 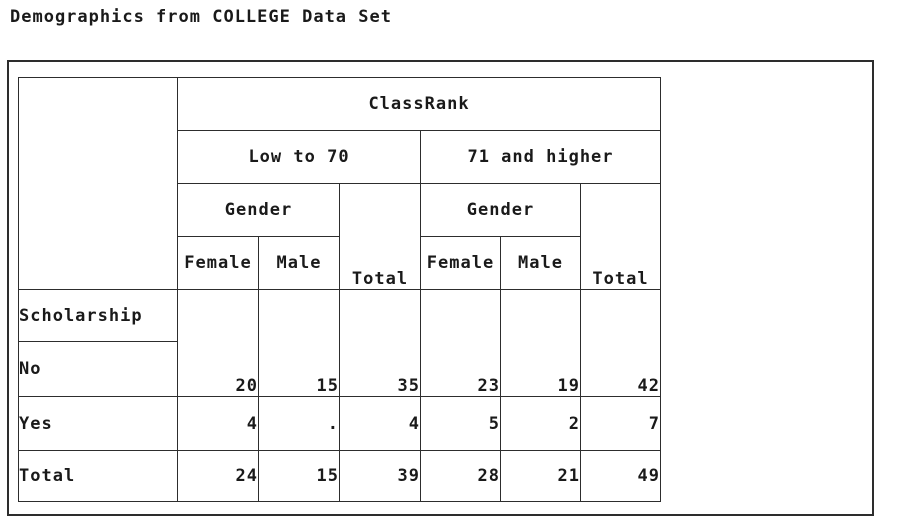 I want to click on header-male-low: Male, so click(x=299, y=263).